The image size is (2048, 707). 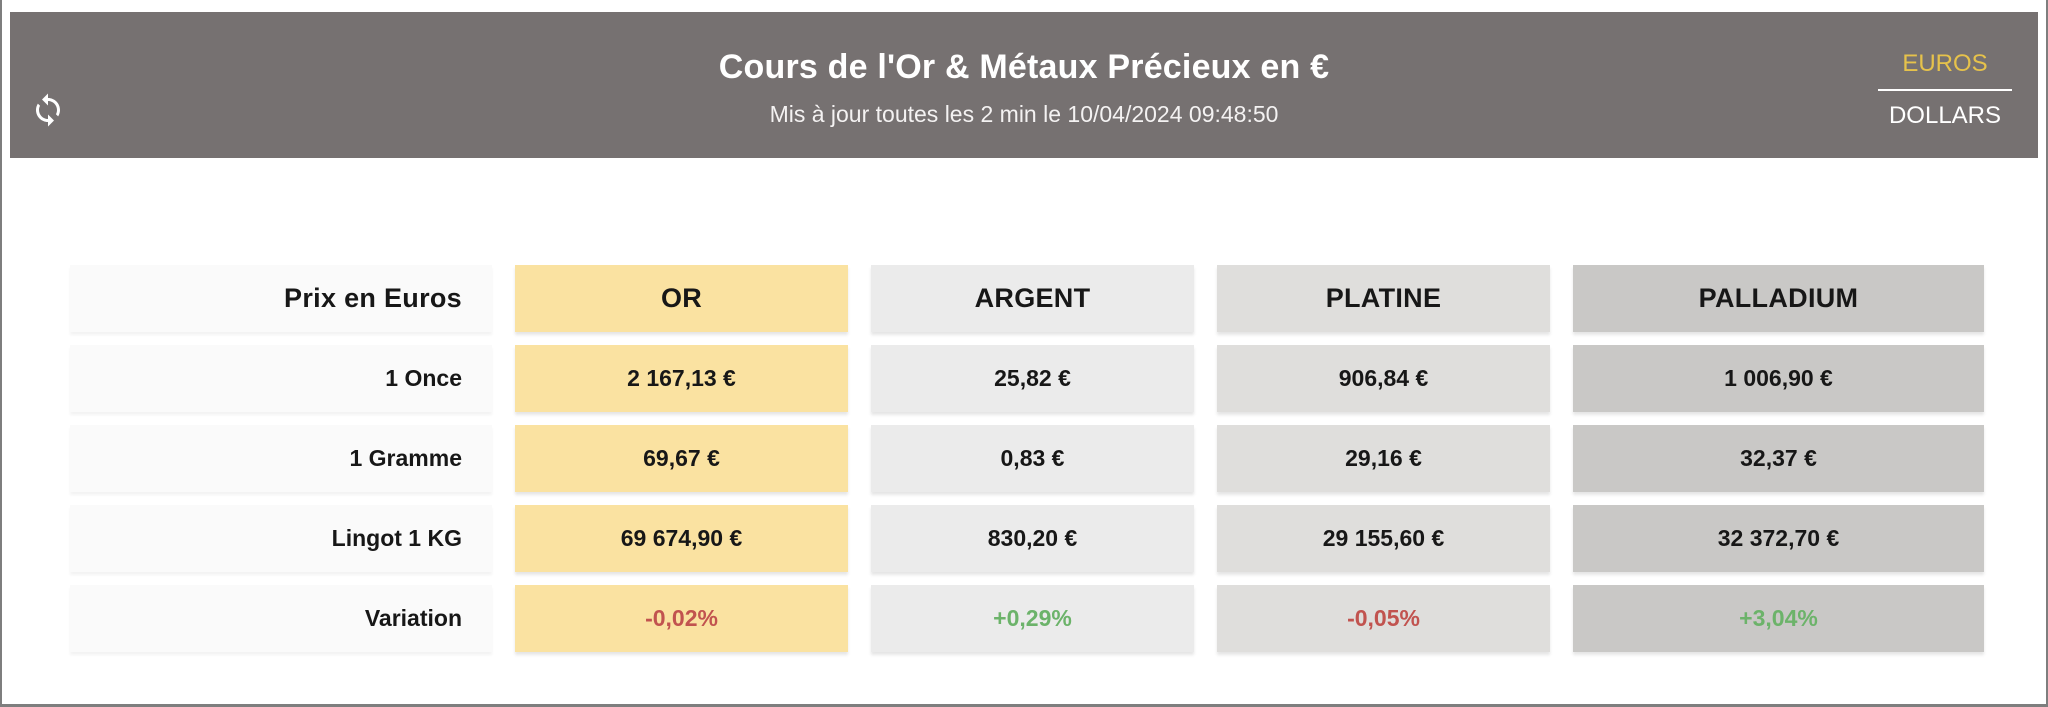 What do you see at coordinates (1032, 458) in the screenshot?
I see `value-argent-gramme: 0,83 €` at bounding box center [1032, 458].